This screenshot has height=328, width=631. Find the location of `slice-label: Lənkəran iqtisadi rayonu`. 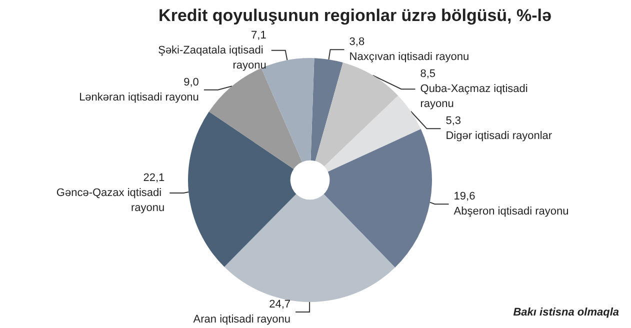

slice-label: Lənkəran iqtisadi rayonu is located at coordinates (139, 97).